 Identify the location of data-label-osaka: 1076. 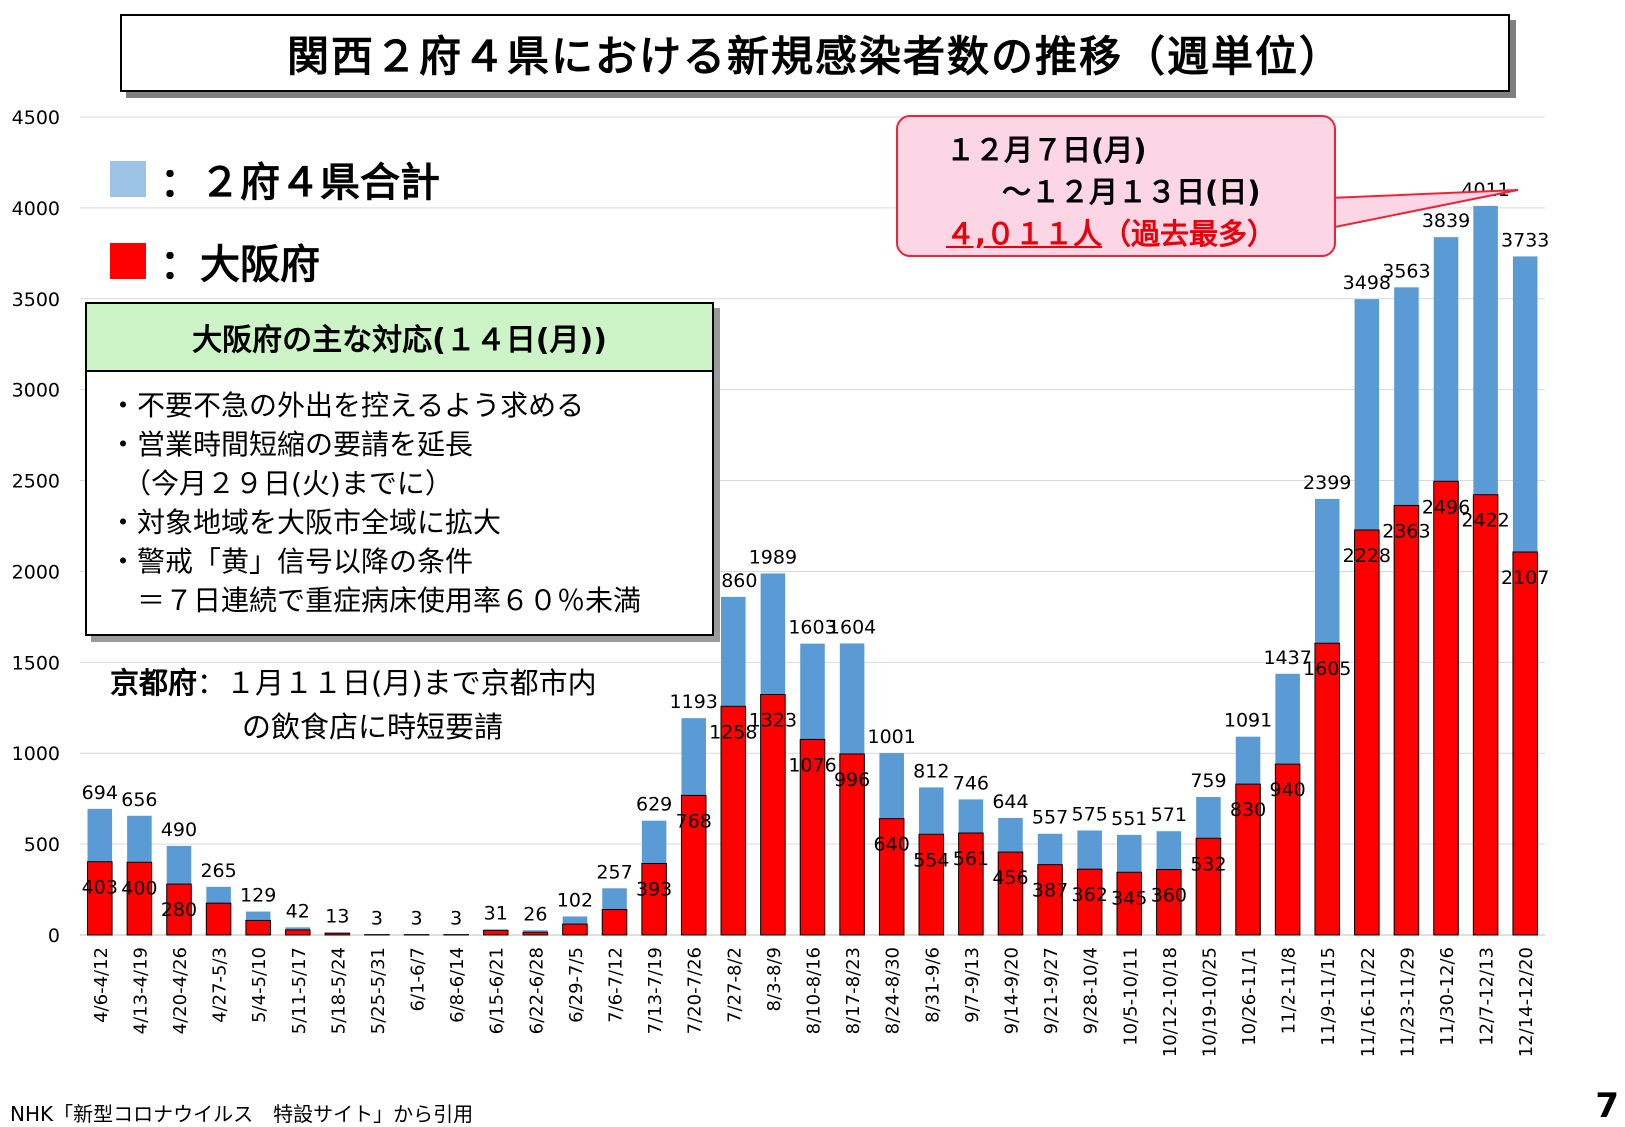
(812, 765).